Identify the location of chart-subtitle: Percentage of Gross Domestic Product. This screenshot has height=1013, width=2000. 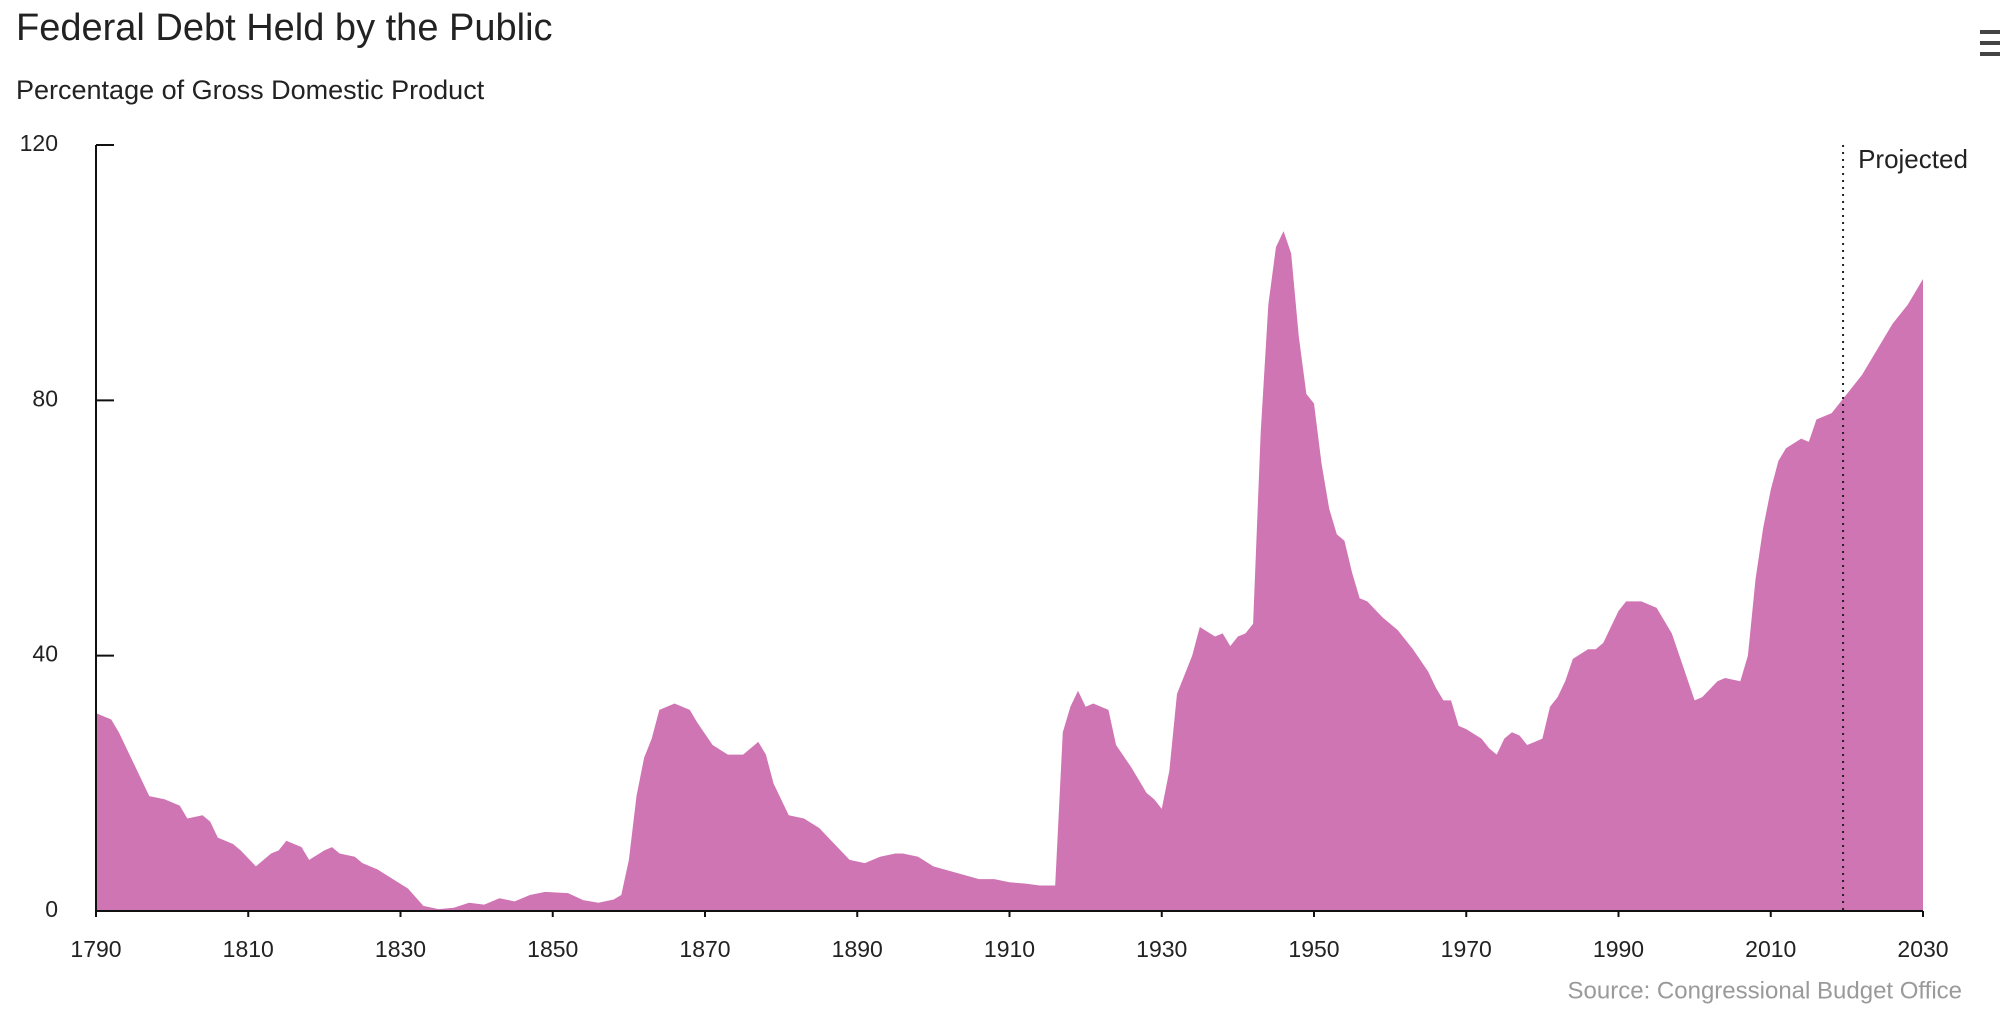
(250, 90).